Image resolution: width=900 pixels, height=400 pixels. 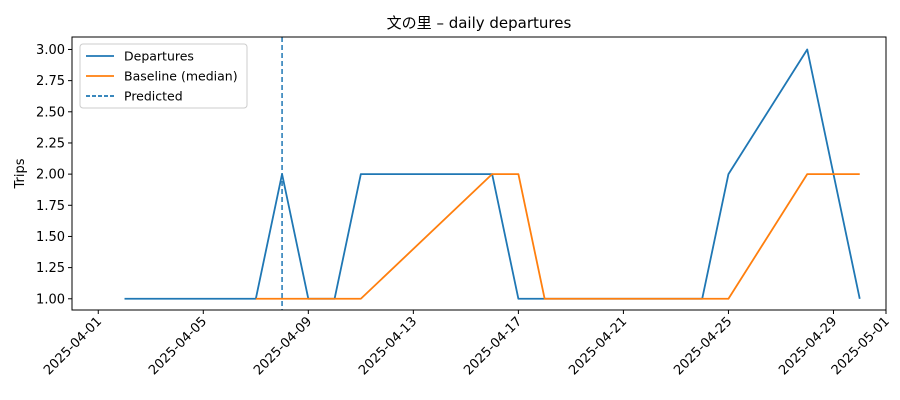 What do you see at coordinates (388, 346) in the screenshot?
I see `x-tick-label: 2025-04-13` at bounding box center [388, 346].